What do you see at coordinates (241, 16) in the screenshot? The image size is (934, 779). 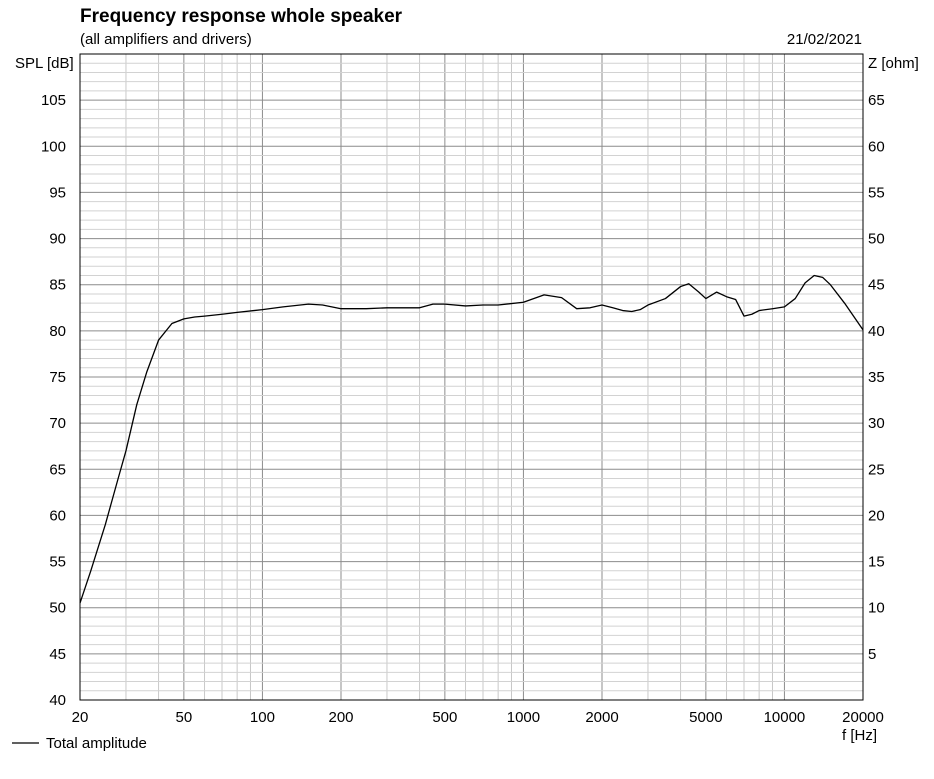 I see `chart-title: Frequency response whole speaker` at bounding box center [241, 16].